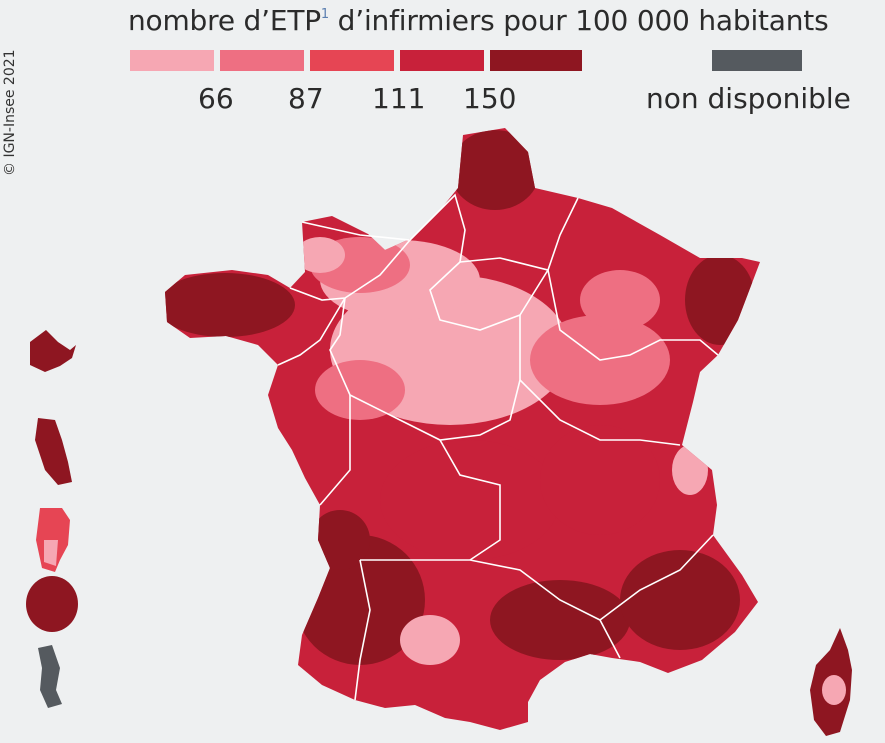 The height and width of the screenshot is (743, 885). Describe the element at coordinates (230, 305) in the screenshot. I see `patch-brittany-dark` at that location.